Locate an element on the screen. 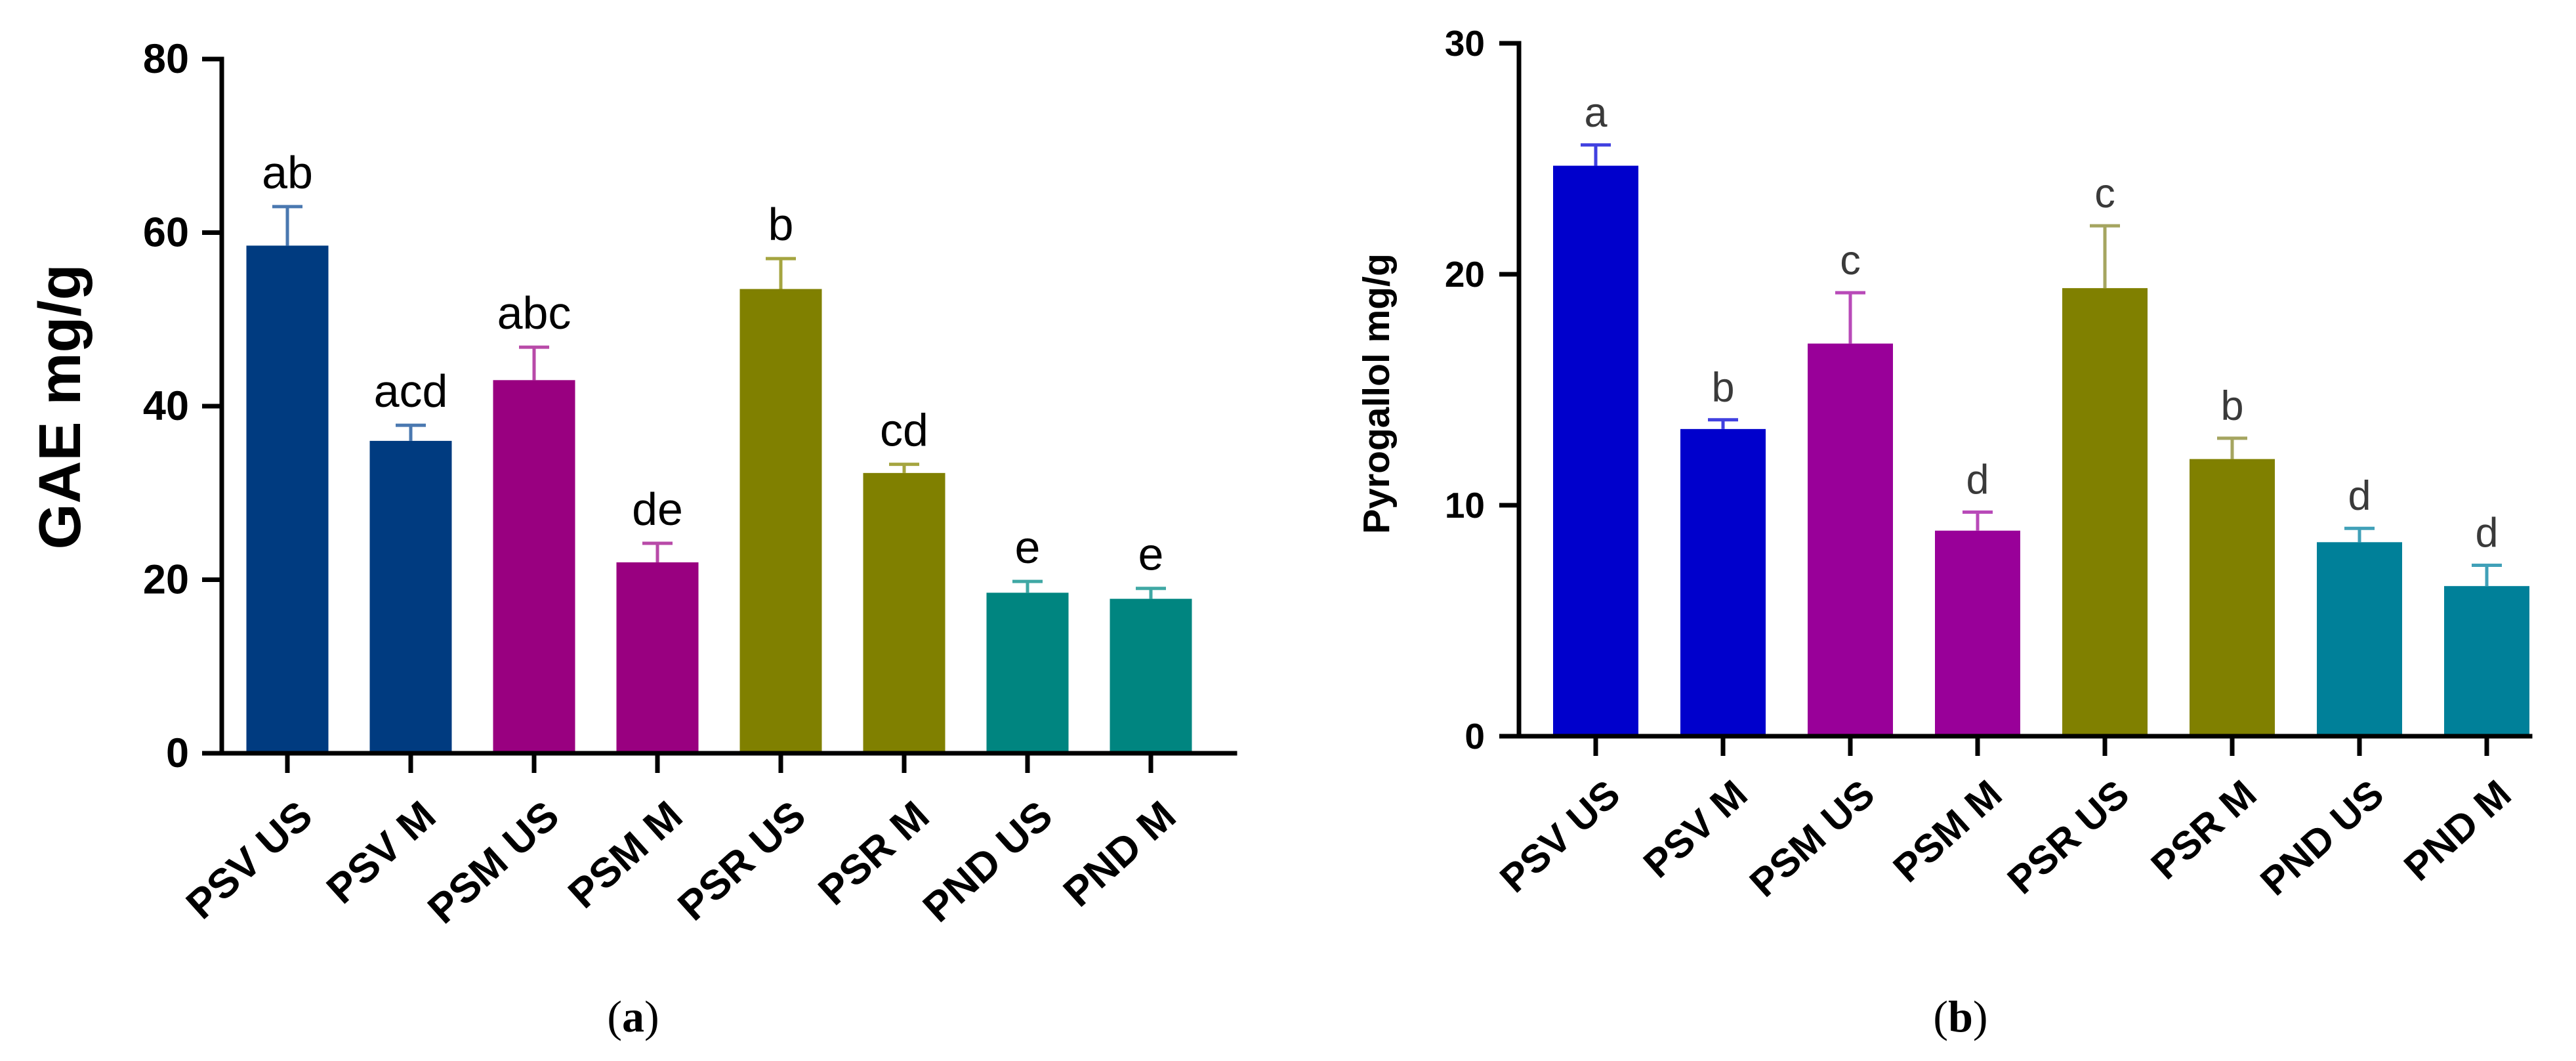 The height and width of the screenshot is (1061, 2576). significance-letter: de is located at coordinates (657, 510).